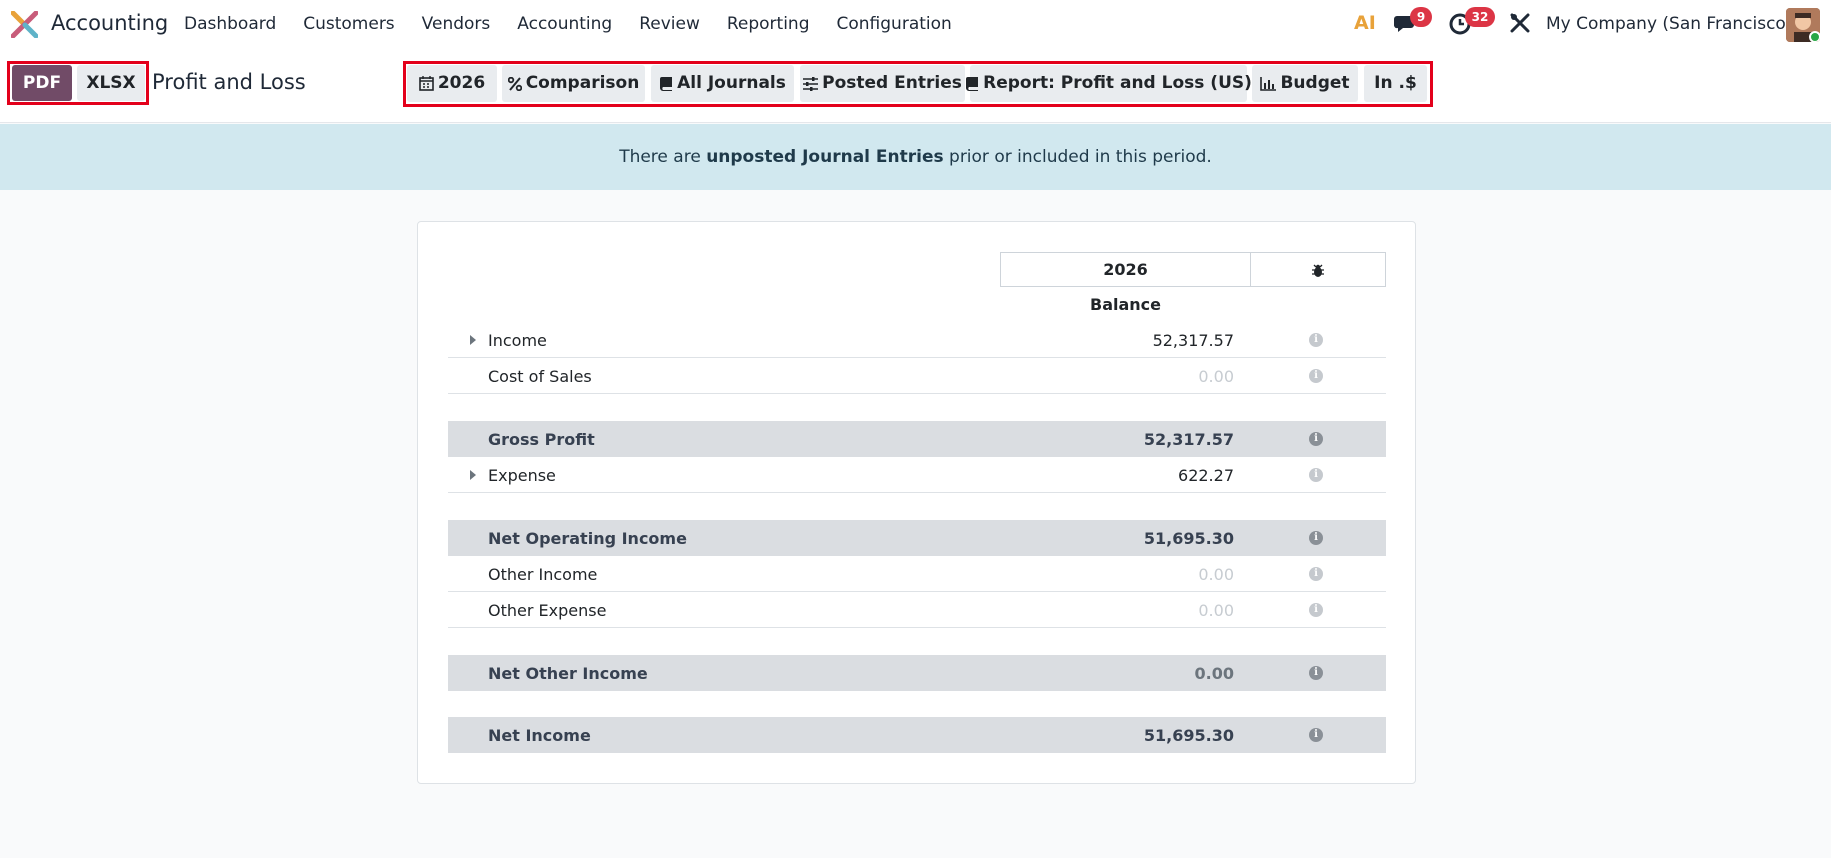 The height and width of the screenshot is (858, 1831). What do you see at coordinates (1520, 23) in the screenshot?
I see `tools-icon` at bounding box center [1520, 23].